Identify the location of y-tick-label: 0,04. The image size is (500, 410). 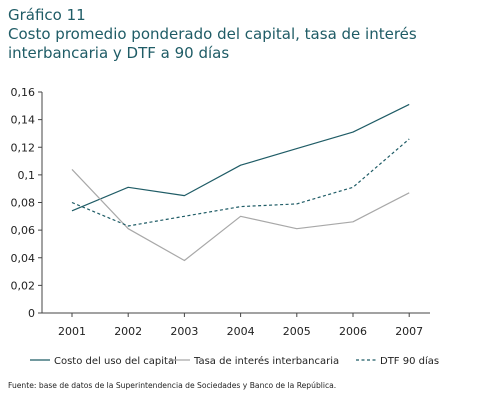
(23, 258).